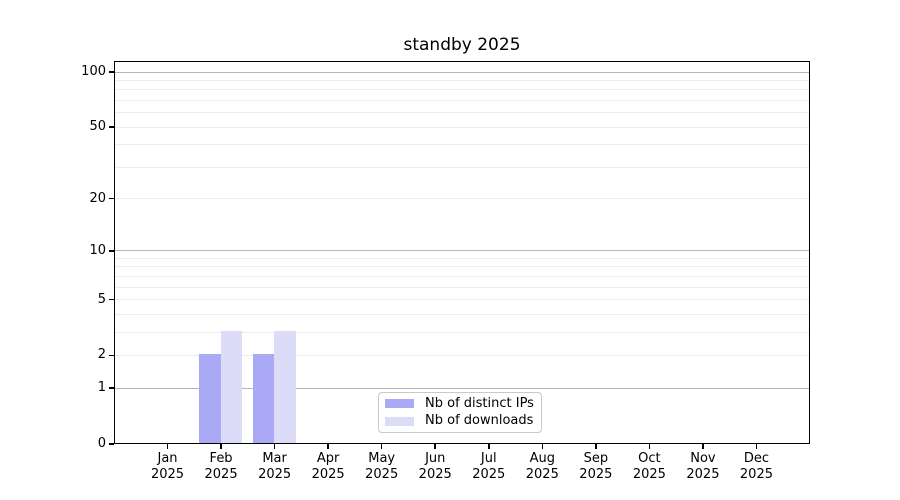 This screenshot has width=900, height=500. I want to click on y-tick-label: 10, so click(97, 250).